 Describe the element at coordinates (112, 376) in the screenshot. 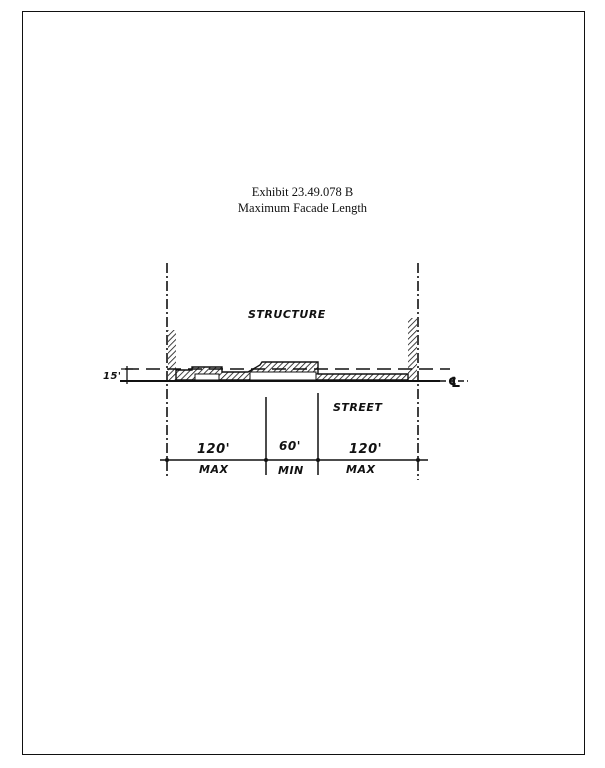

I see `setback-label: 15'` at that location.